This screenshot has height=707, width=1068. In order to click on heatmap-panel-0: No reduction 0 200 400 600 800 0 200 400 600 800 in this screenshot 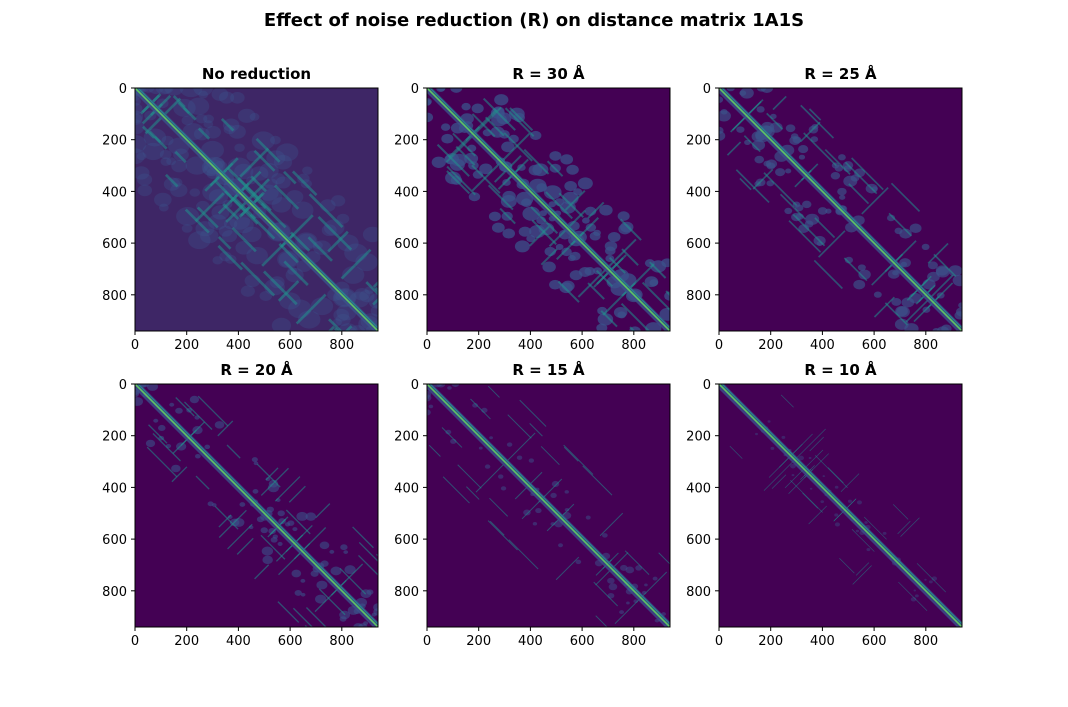, I will do `click(240, 209)`.